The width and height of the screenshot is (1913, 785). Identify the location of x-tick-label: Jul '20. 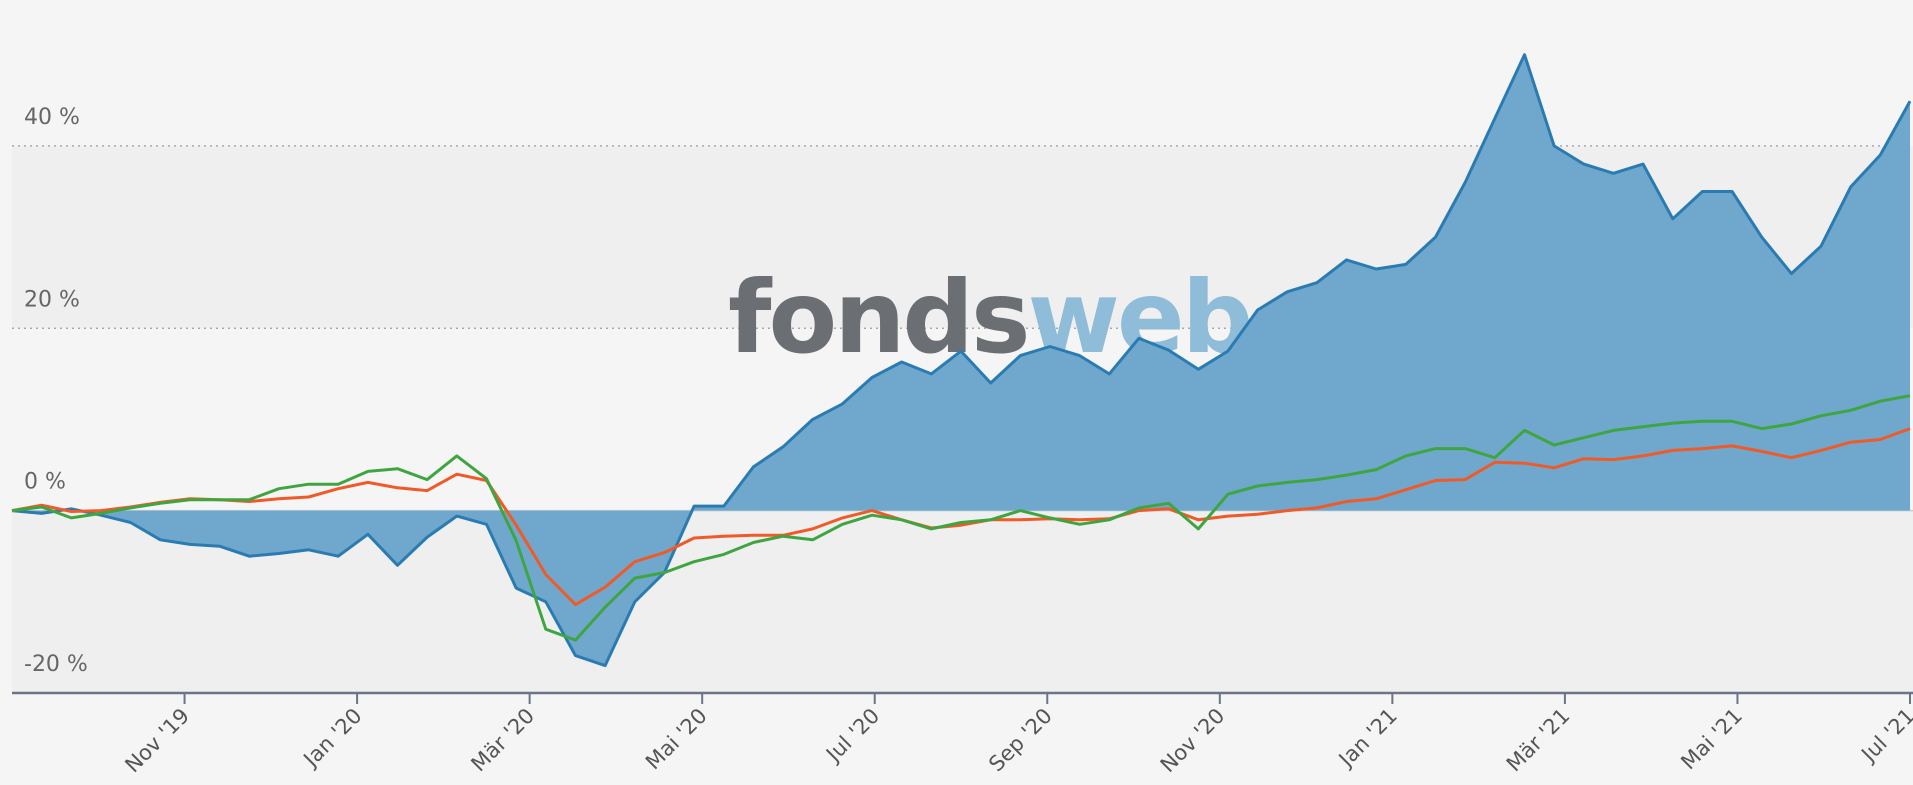
(852, 736).